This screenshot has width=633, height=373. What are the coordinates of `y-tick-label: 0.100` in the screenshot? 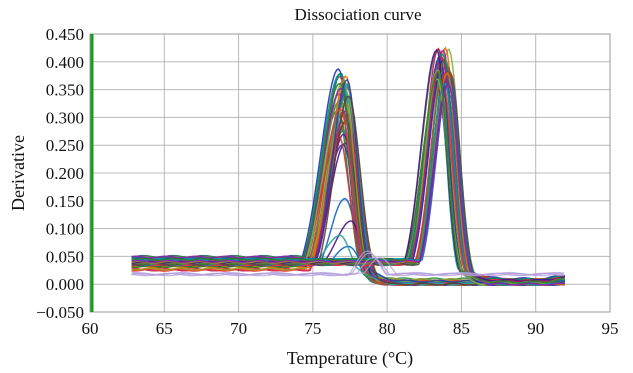 It's located at (65, 229).